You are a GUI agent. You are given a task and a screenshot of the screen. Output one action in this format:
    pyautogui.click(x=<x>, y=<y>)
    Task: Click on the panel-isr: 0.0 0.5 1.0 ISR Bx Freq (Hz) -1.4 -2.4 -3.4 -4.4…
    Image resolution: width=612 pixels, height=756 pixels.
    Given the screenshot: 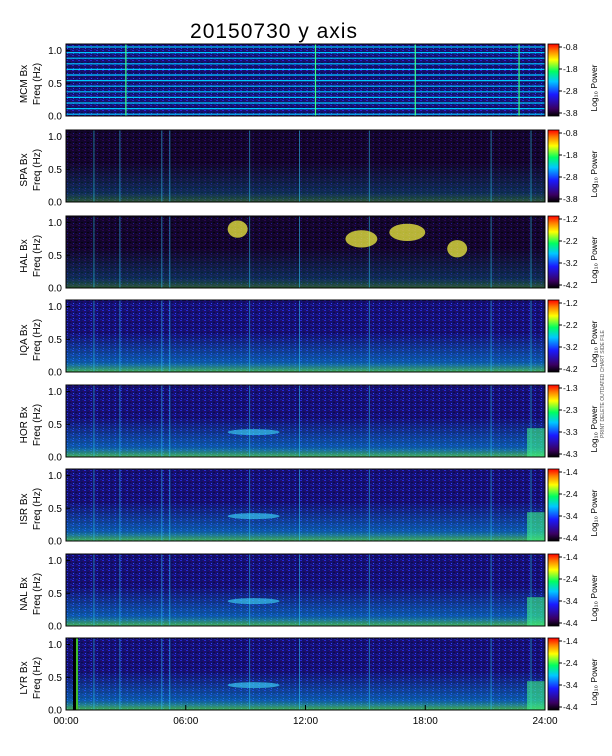 What is the action you would take?
    pyautogui.click(x=309, y=507)
    